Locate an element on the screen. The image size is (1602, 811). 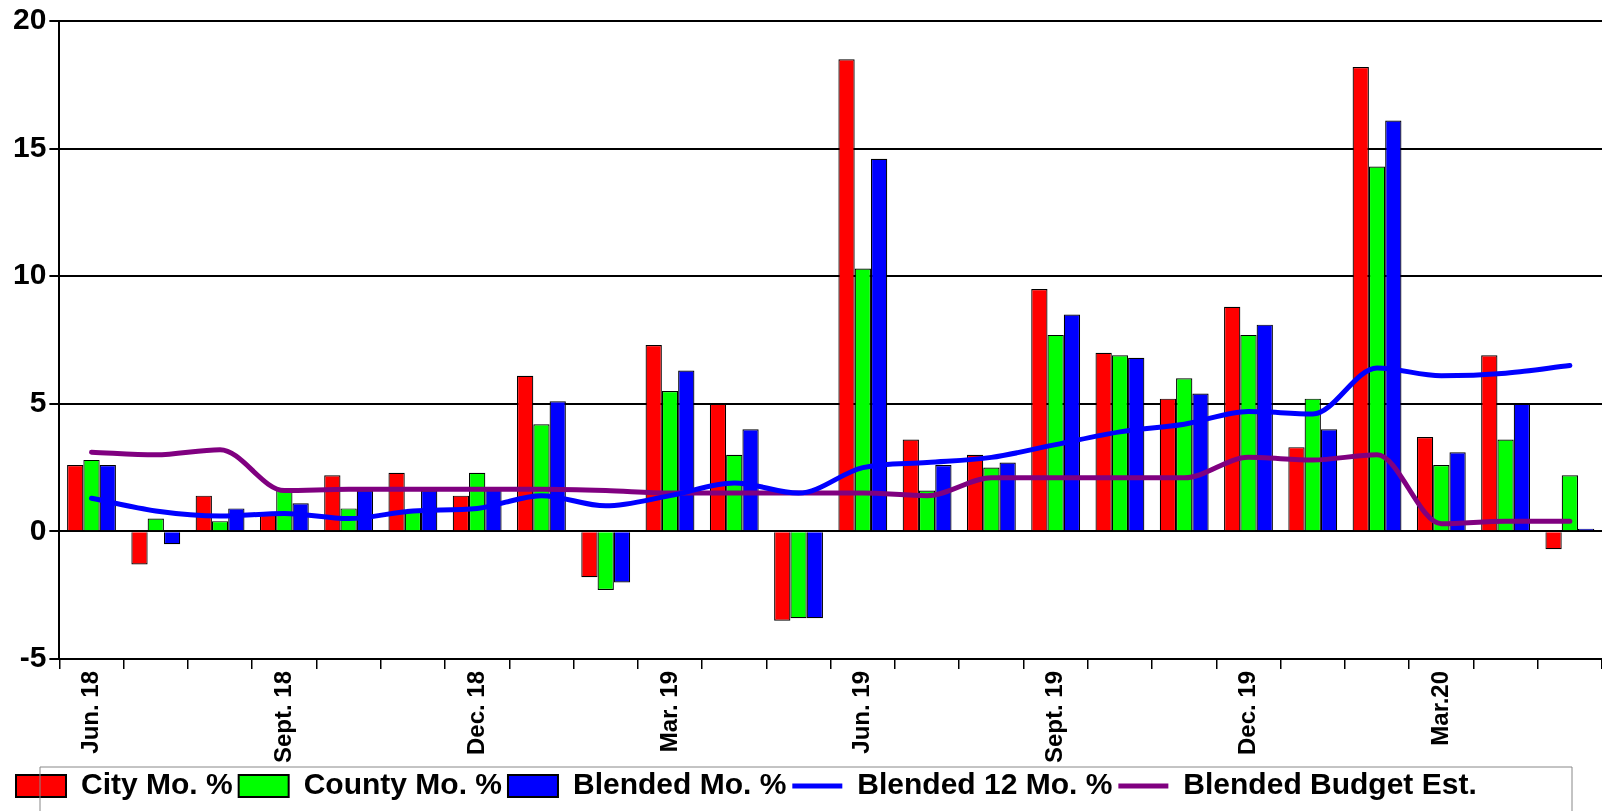
x-tick-label: Sept. 19 is located at coordinates (1054, 717).